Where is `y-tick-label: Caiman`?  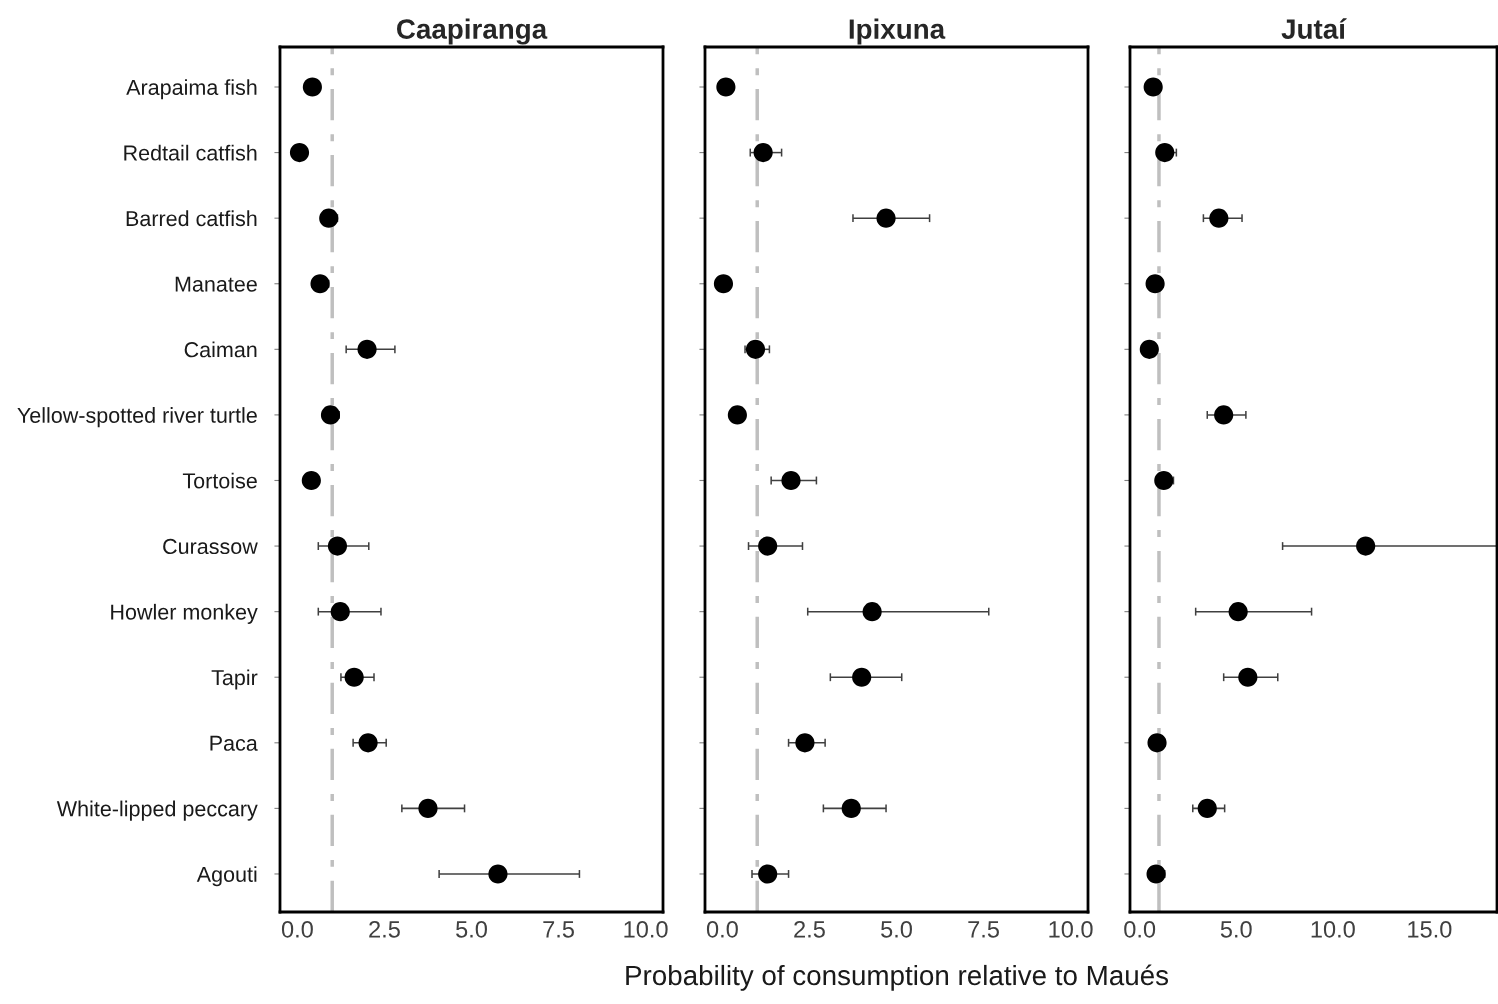
y-tick-label: Caiman is located at coordinates (220, 349).